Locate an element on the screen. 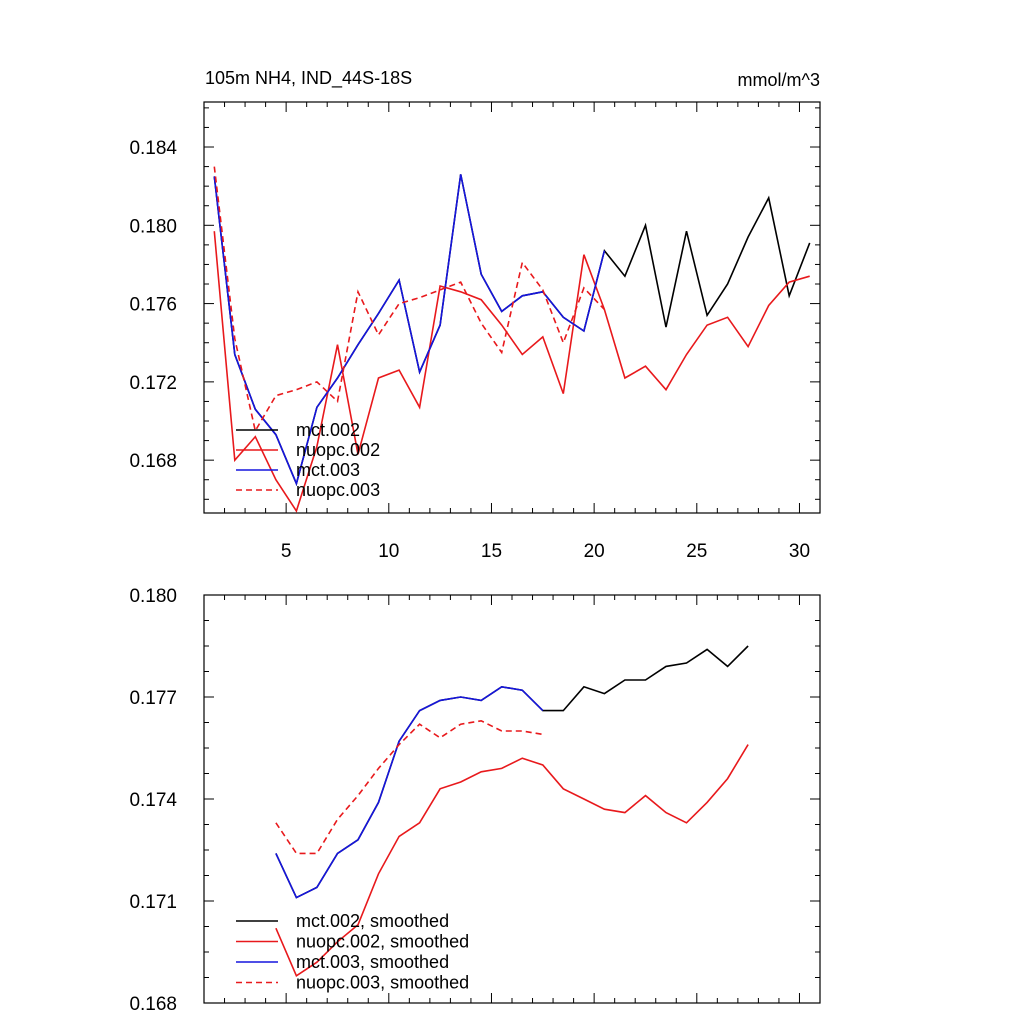  x-tick-label: 25 is located at coordinates (696, 551).